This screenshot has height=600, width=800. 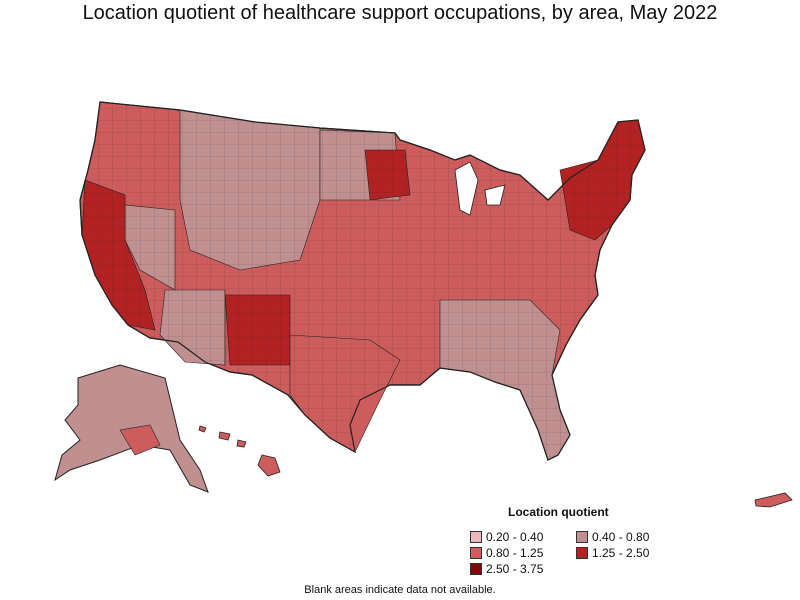 I want to click on puerto-rico-shape, so click(x=773, y=500).